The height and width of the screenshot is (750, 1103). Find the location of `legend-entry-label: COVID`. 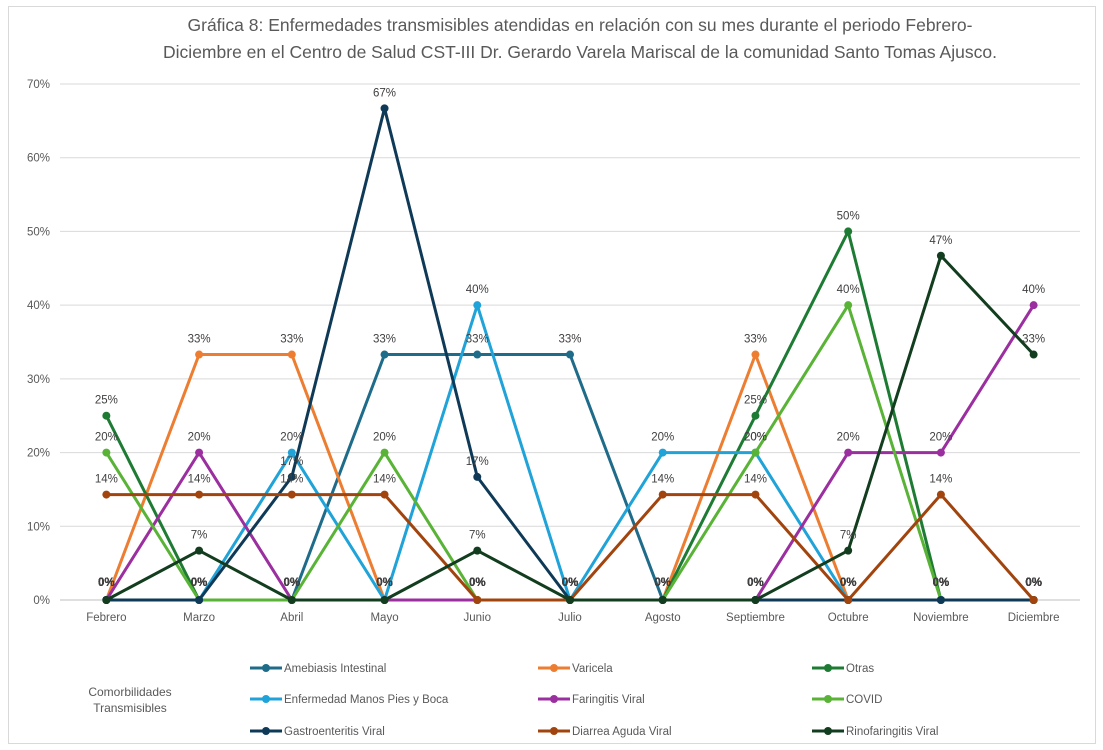

legend-entry-label: COVID is located at coordinates (864, 700).